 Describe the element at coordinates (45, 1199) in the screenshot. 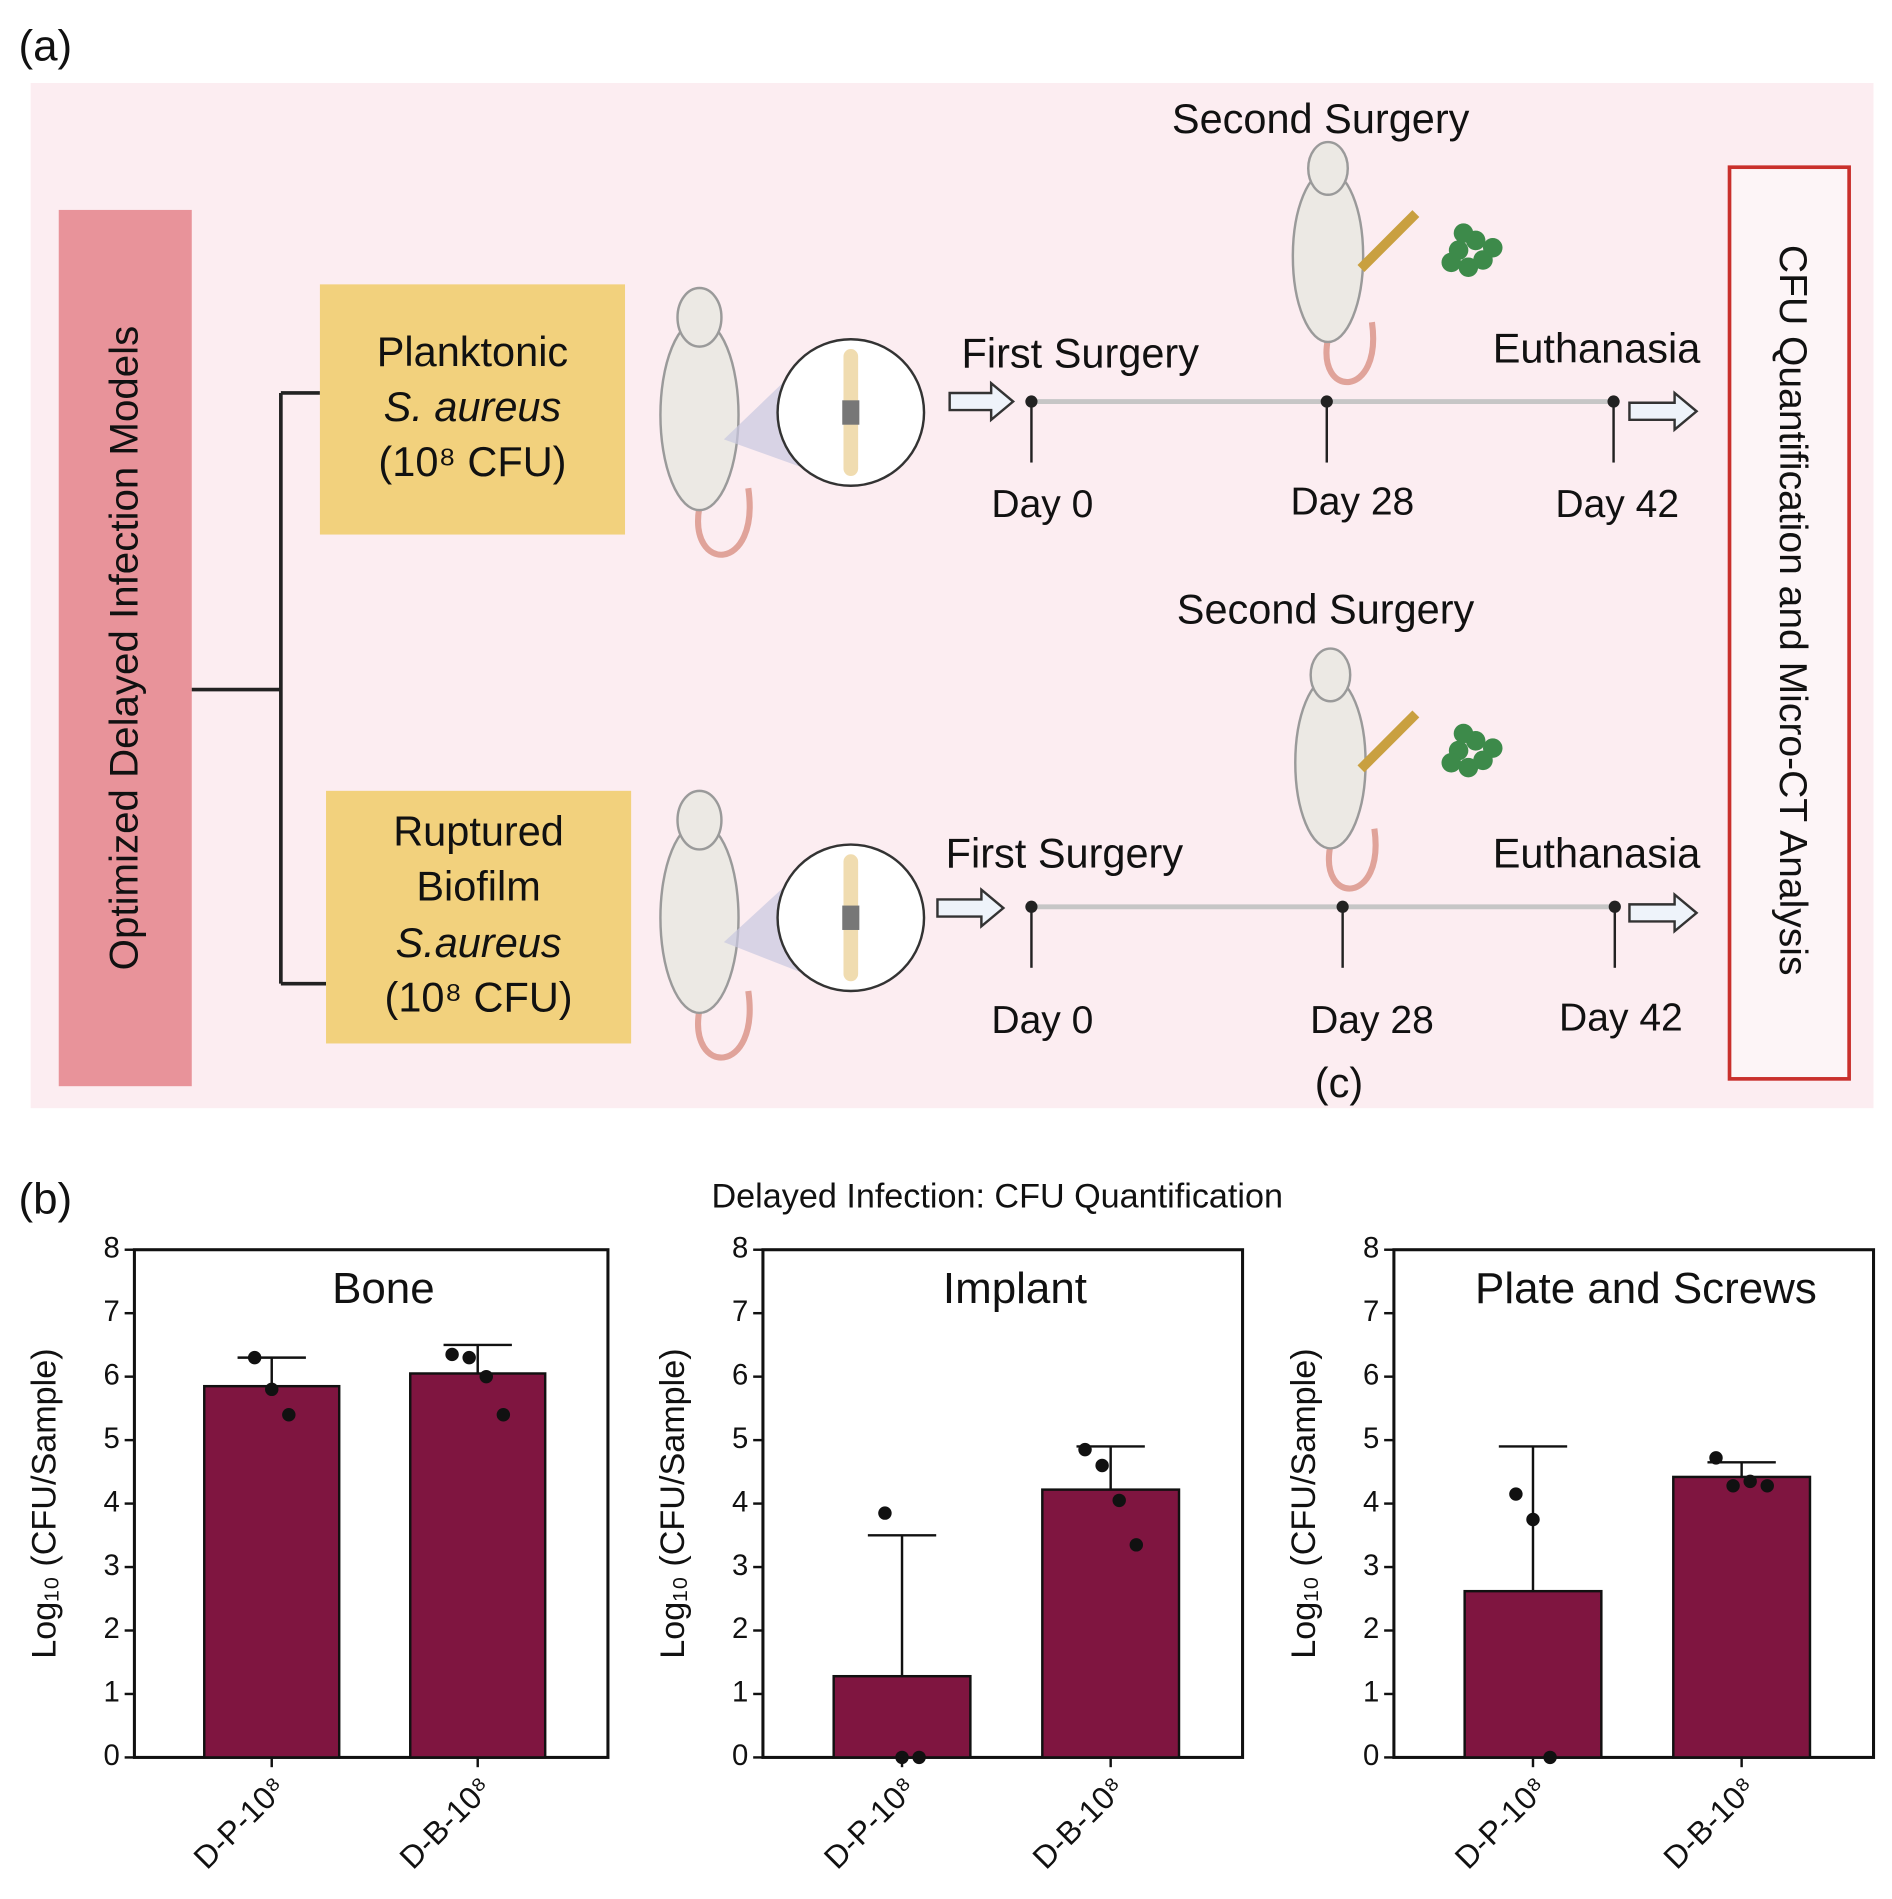

I see `panel-label: (b)` at that location.